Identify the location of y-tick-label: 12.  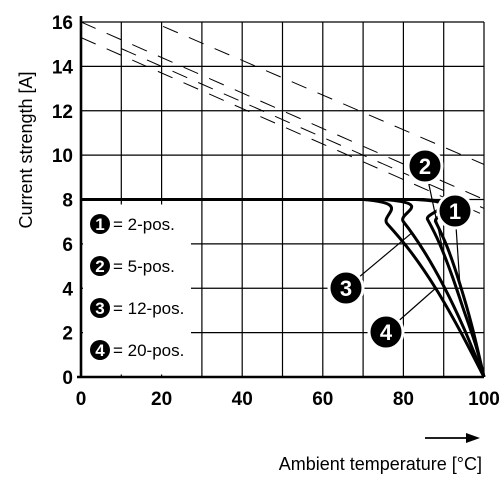
(62, 112).